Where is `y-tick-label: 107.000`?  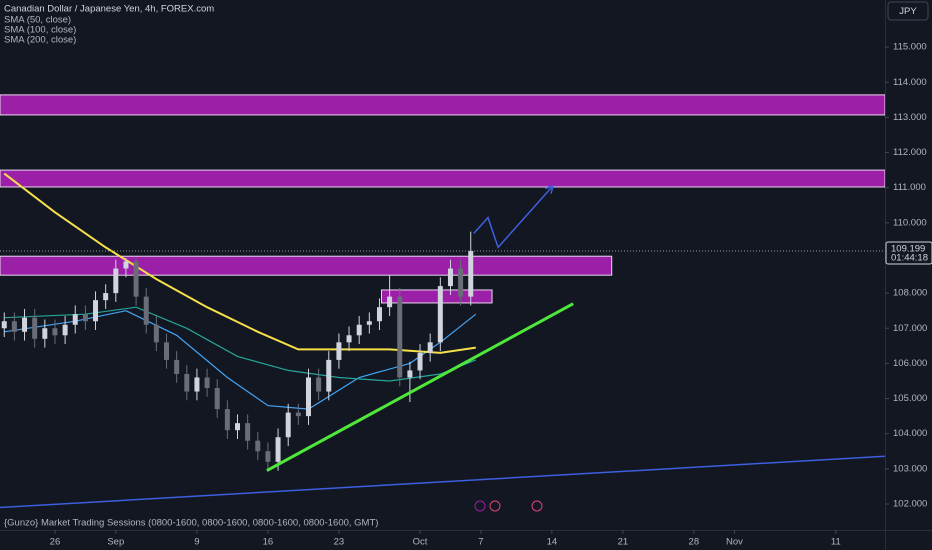
y-tick-label: 107.000 is located at coordinates (910, 328).